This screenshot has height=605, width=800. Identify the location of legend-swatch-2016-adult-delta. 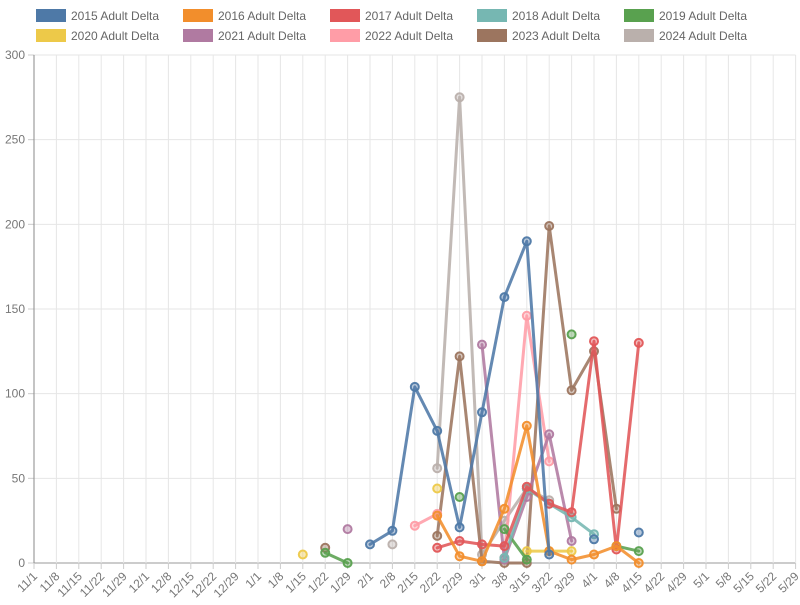
(198, 15).